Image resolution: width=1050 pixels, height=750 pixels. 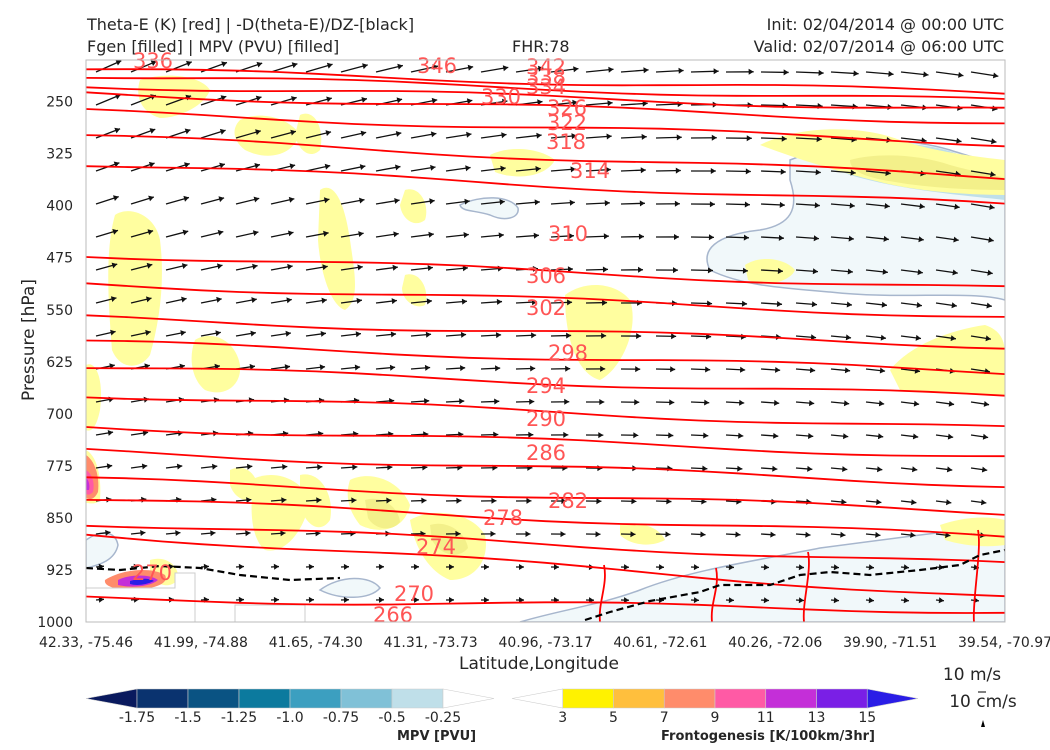 What do you see at coordinates (1004, 643) in the screenshot?
I see `x-tick-label: 39.54, -70.97` at bounding box center [1004, 643].